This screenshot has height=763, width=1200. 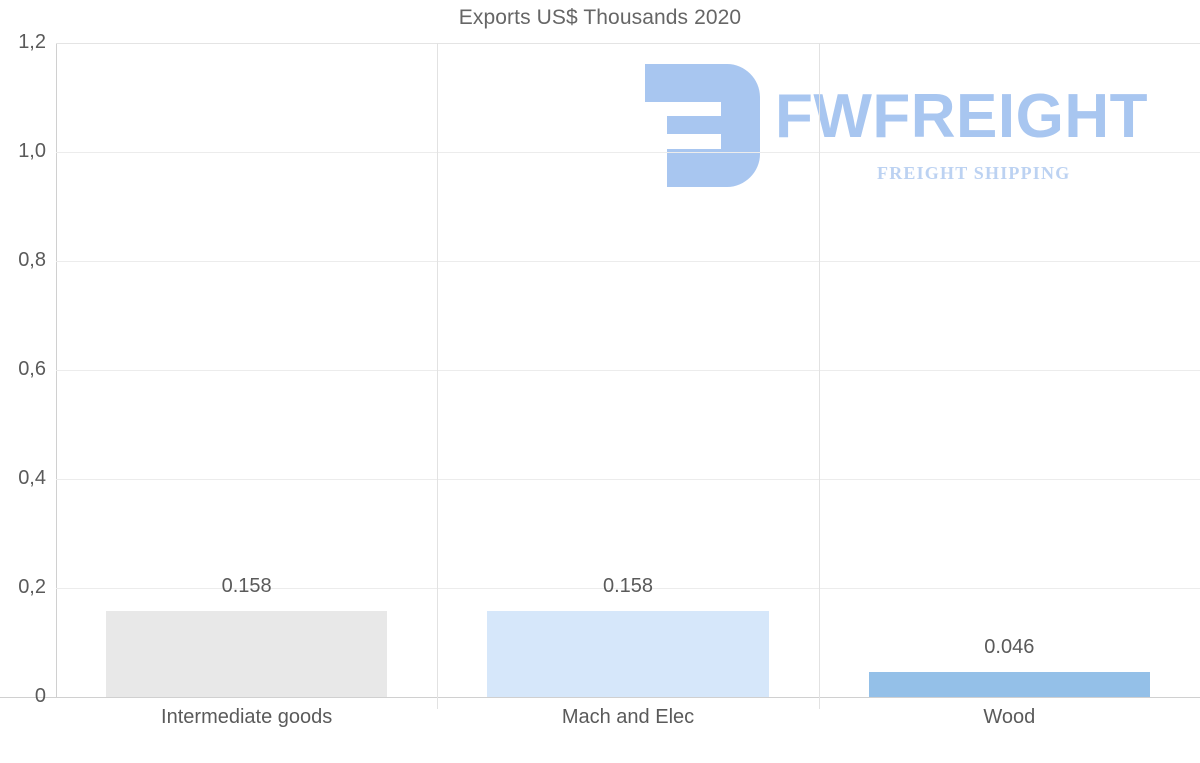 What do you see at coordinates (600, 697) in the screenshot?
I see `x-axis-line` at bounding box center [600, 697].